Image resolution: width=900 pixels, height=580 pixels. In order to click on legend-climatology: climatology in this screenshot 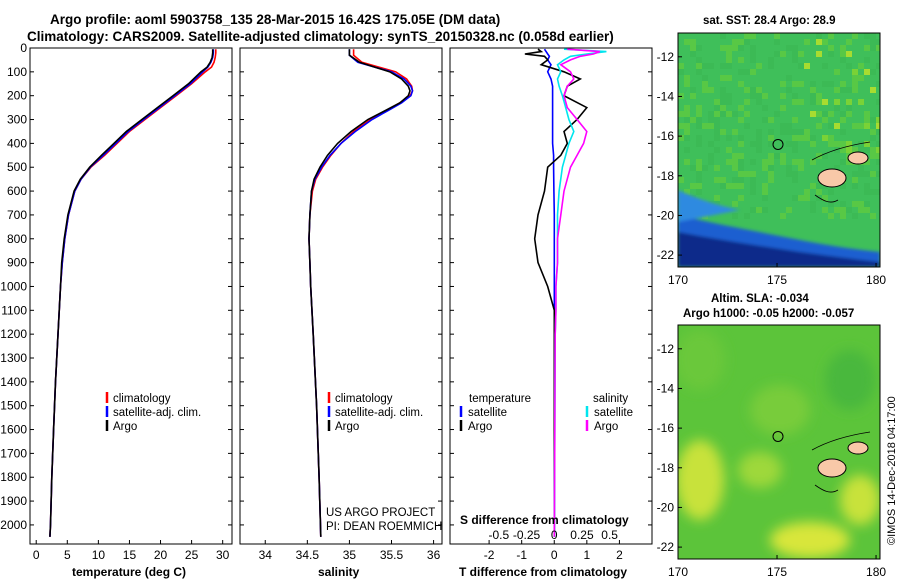, I will do `click(364, 399)`.